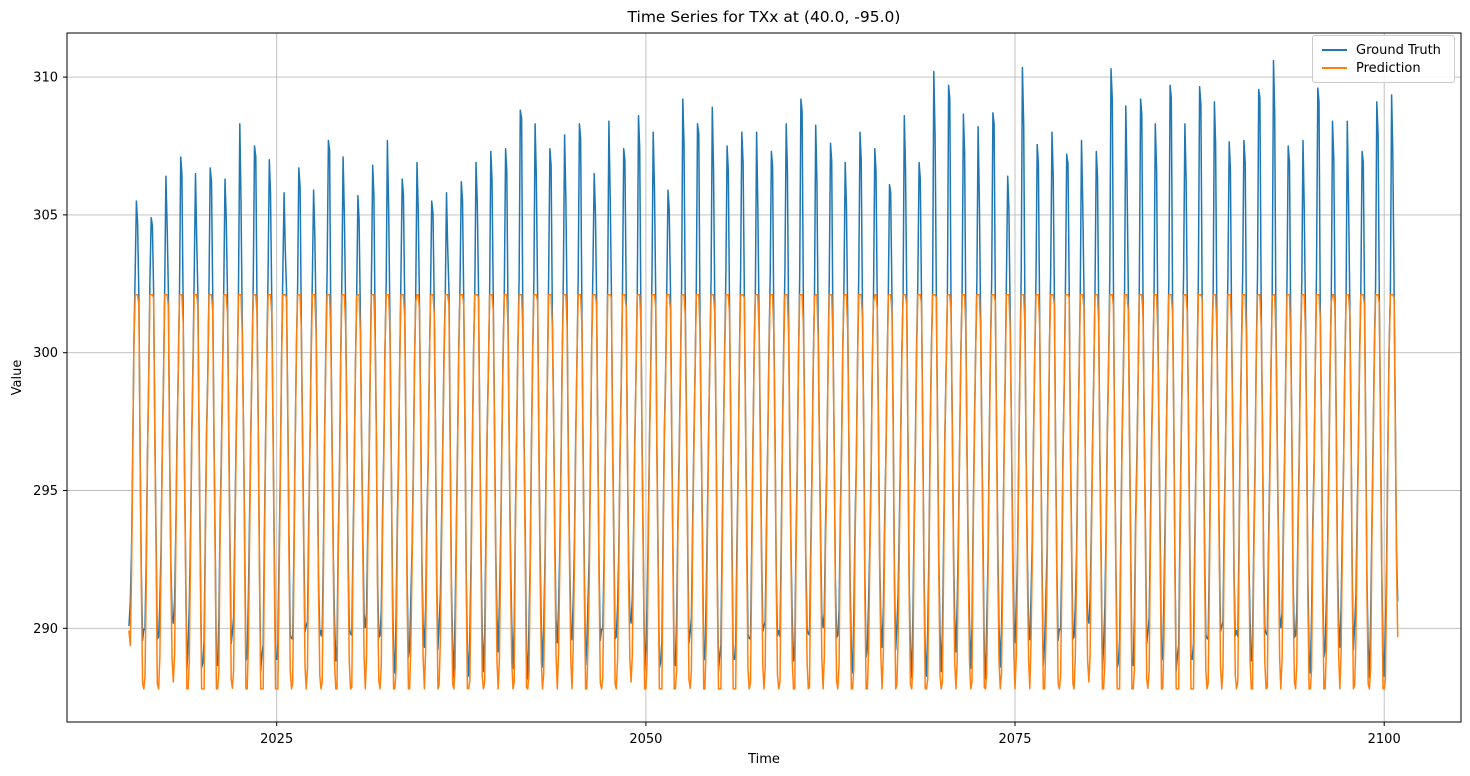  What do you see at coordinates (45, 78) in the screenshot?
I see `y-tick-label: 310` at bounding box center [45, 78].